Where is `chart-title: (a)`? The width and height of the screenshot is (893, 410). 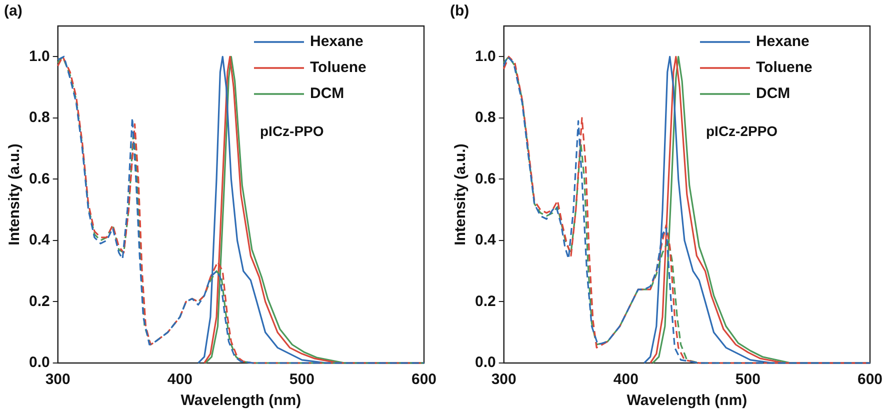 chart-title: (a) is located at coordinates (13, 11).